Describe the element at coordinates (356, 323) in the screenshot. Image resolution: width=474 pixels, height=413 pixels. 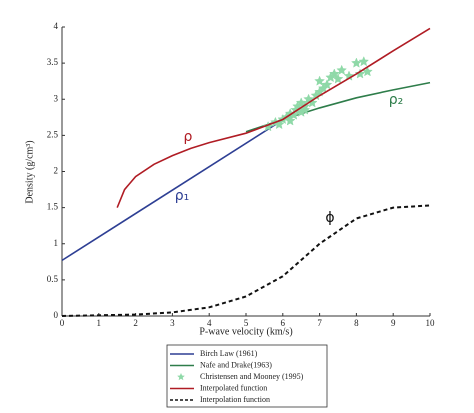
I see `x-tick-label: 8` at that location.